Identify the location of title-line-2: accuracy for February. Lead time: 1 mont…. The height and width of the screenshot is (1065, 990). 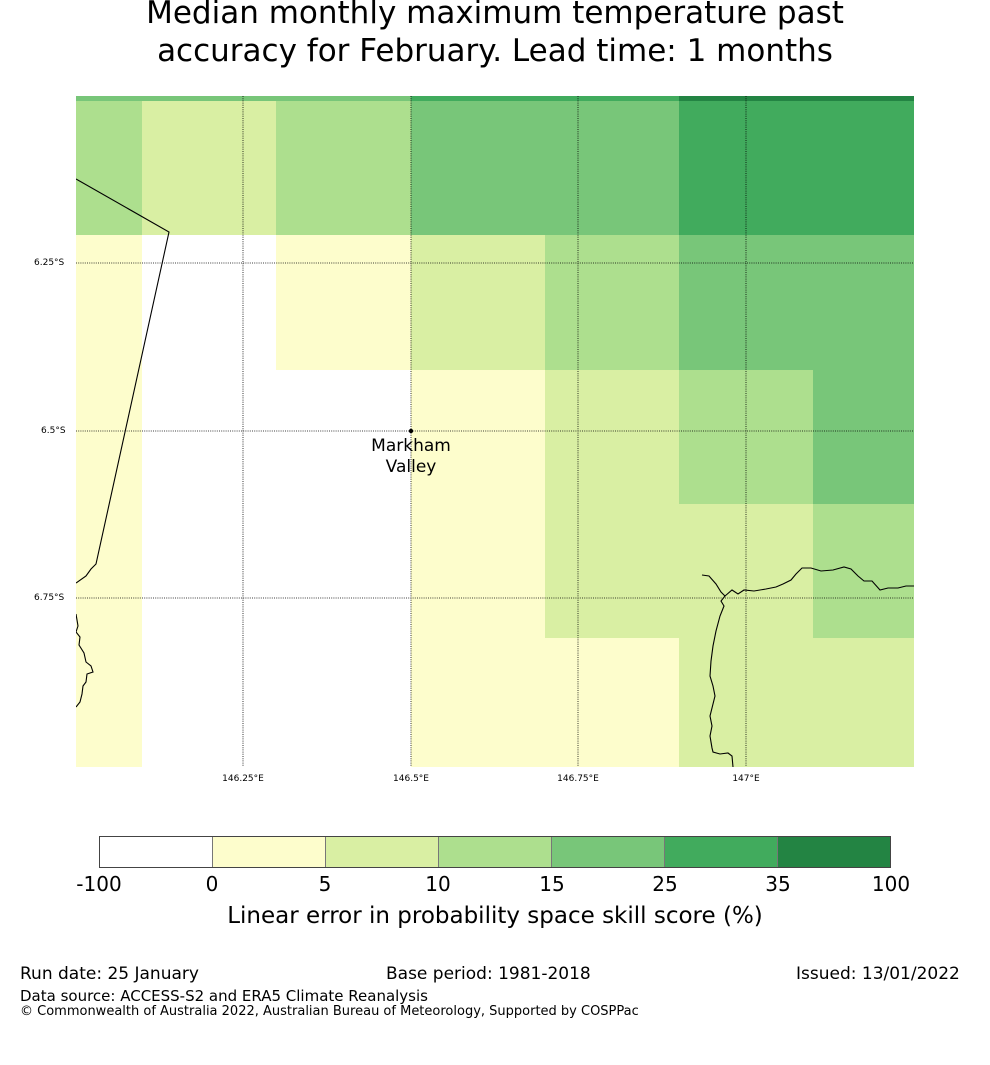
(495, 51).